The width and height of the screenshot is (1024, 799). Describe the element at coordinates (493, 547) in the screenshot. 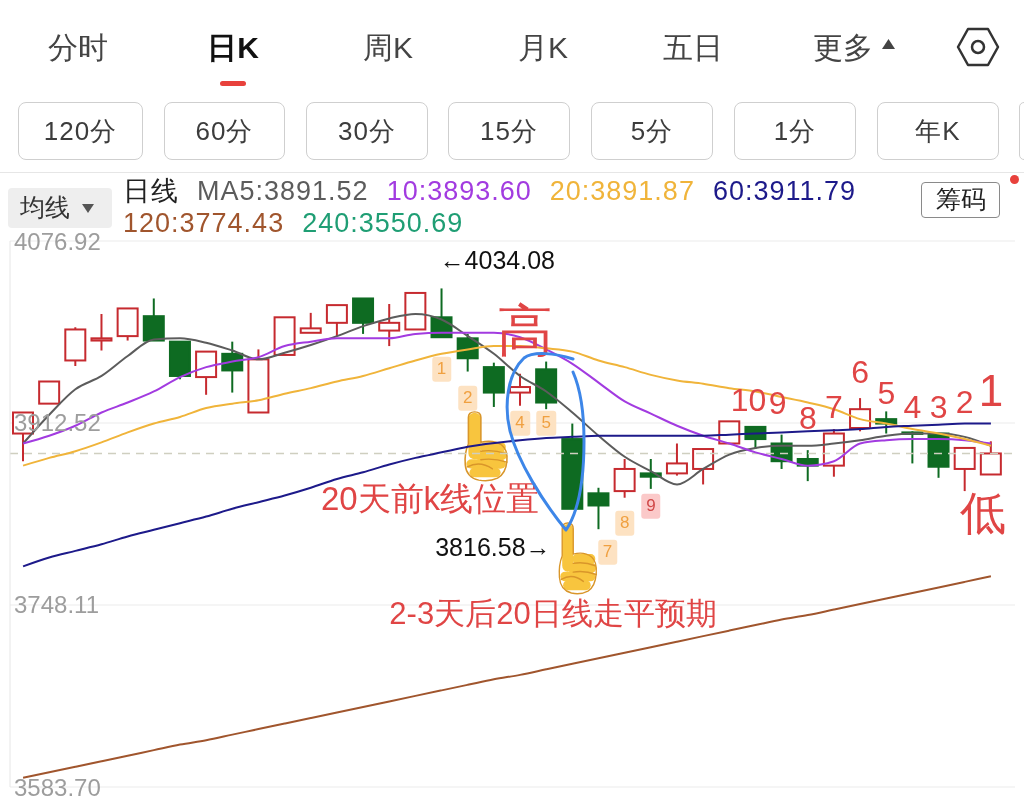

I see `annotation: 3816.58→` at that location.